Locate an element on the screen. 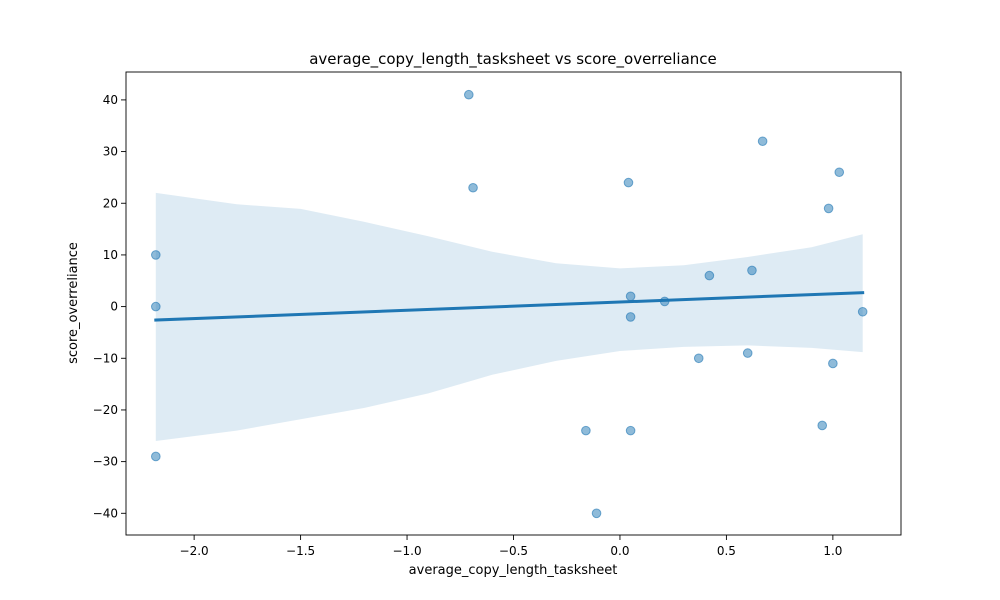 The height and width of the screenshot is (600, 1000). y-tick-label: −10 is located at coordinates (105, 358).